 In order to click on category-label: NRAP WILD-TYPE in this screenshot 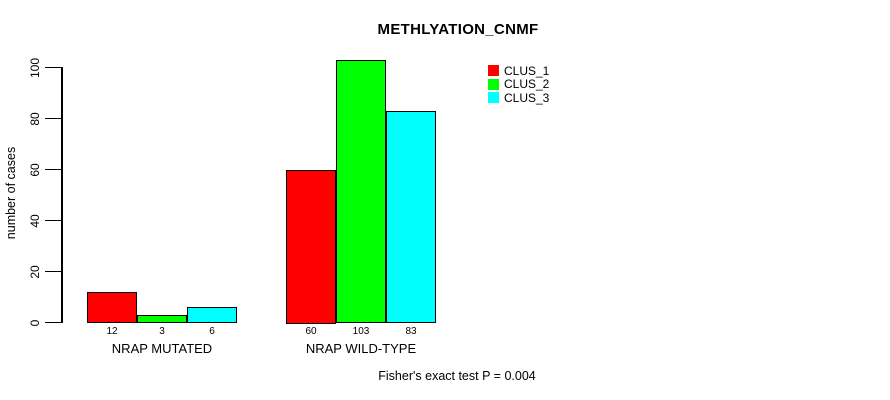, I will do `click(361, 348)`.